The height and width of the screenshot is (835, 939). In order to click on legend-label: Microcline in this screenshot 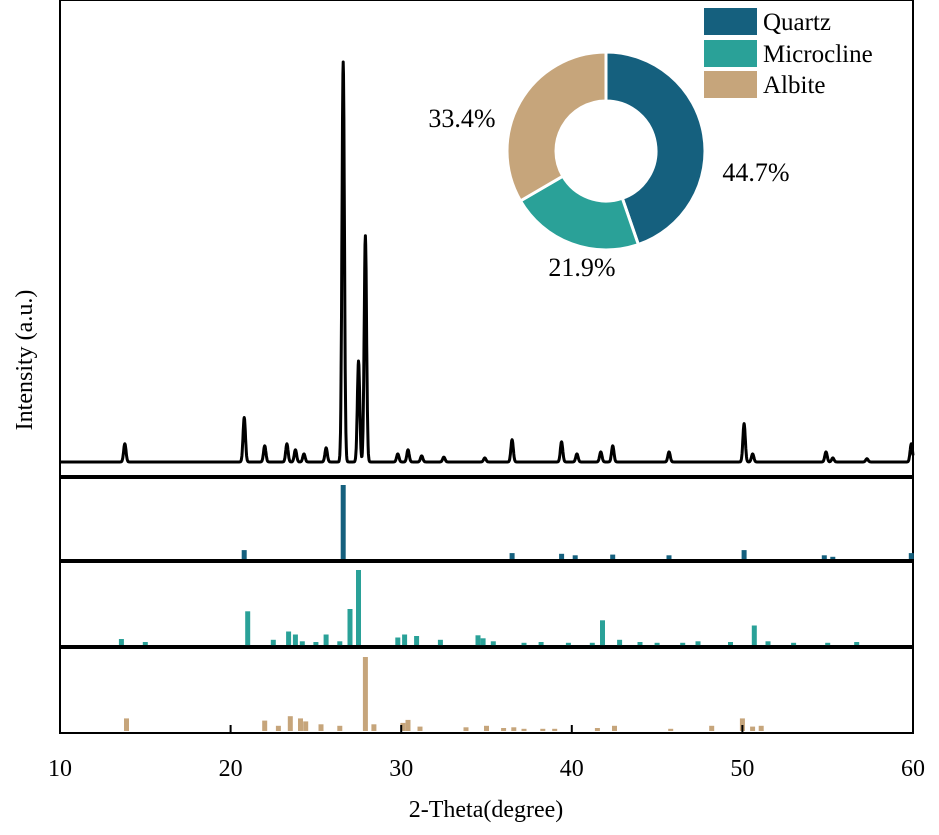, I will do `click(818, 54)`.